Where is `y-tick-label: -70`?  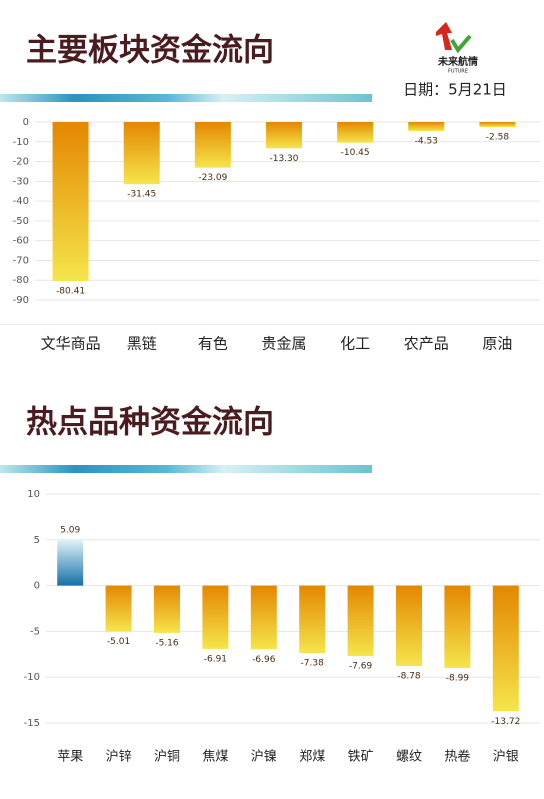 y-tick-label: -70 is located at coordinates (21, 260).